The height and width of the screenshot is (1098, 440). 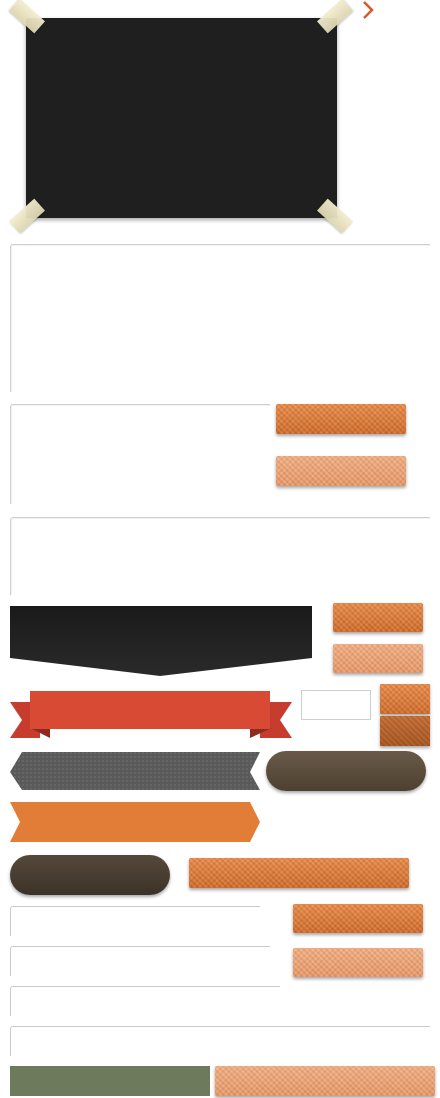 I want to click on medium-textarea, so click(x=140, y=454).